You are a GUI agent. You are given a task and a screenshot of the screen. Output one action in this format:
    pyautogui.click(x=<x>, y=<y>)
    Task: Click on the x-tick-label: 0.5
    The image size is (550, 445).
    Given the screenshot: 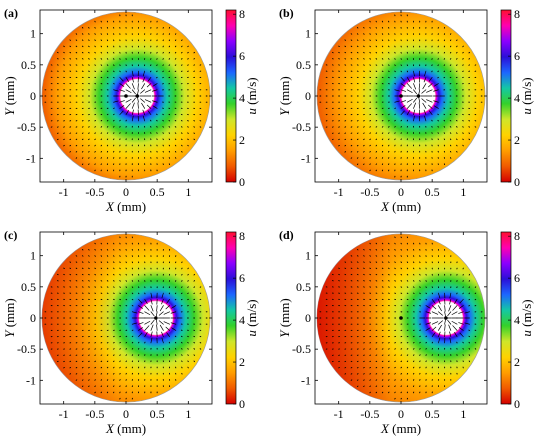 What is the action you would take?
    pyautogui.click(x=432, y=192)
    